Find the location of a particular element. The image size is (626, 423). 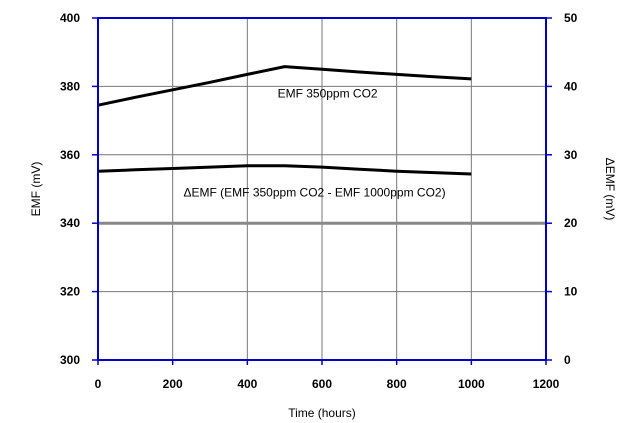

y-left-tick-label: 380 is located at coordinates (70, 86).